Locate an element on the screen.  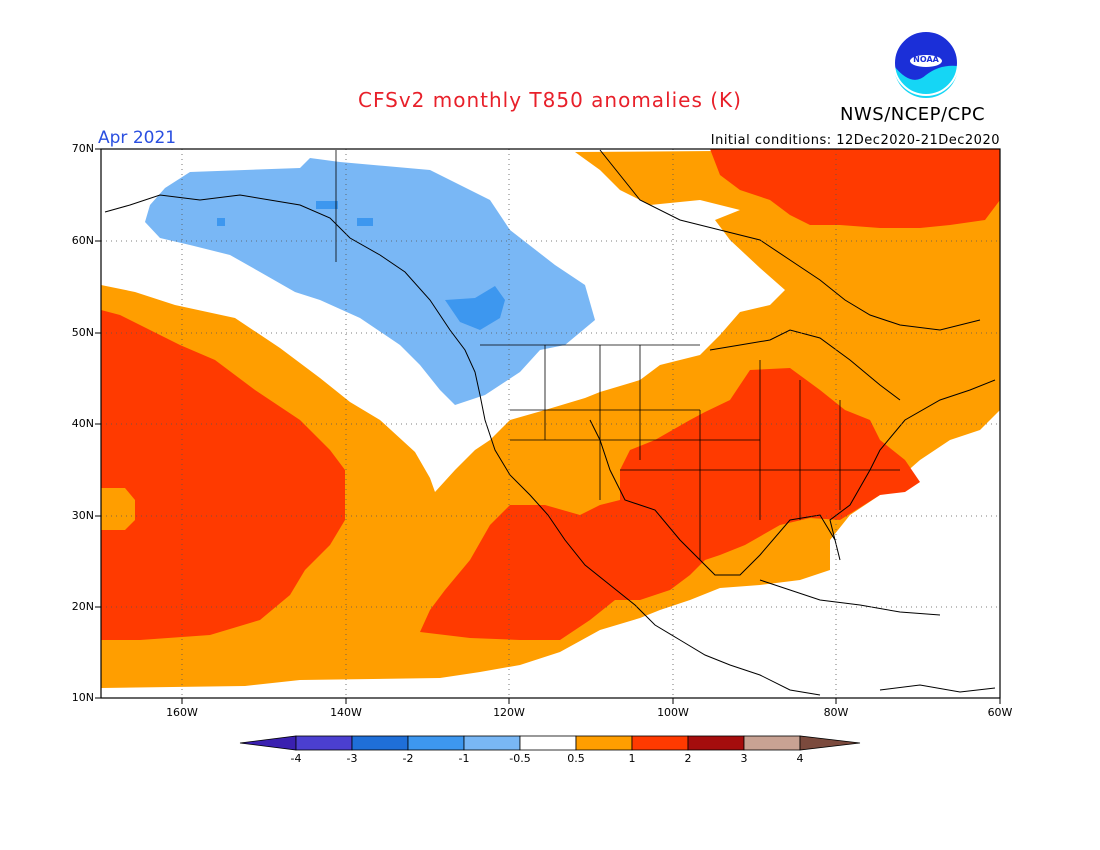
anomaly-region-minus0p5-alaska is located at coordinates (370, 281).